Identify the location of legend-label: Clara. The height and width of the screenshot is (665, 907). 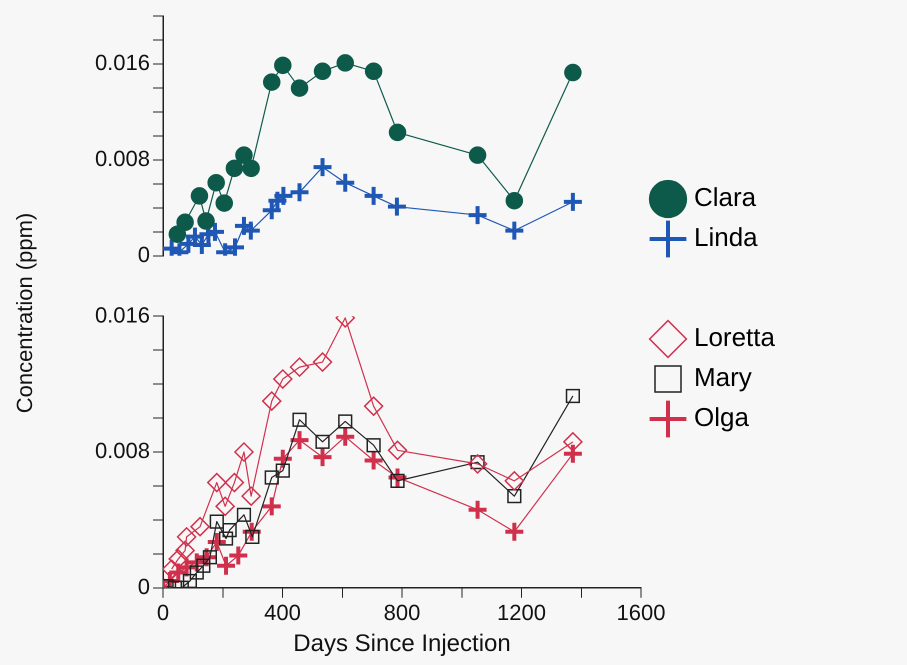
(725, 197).